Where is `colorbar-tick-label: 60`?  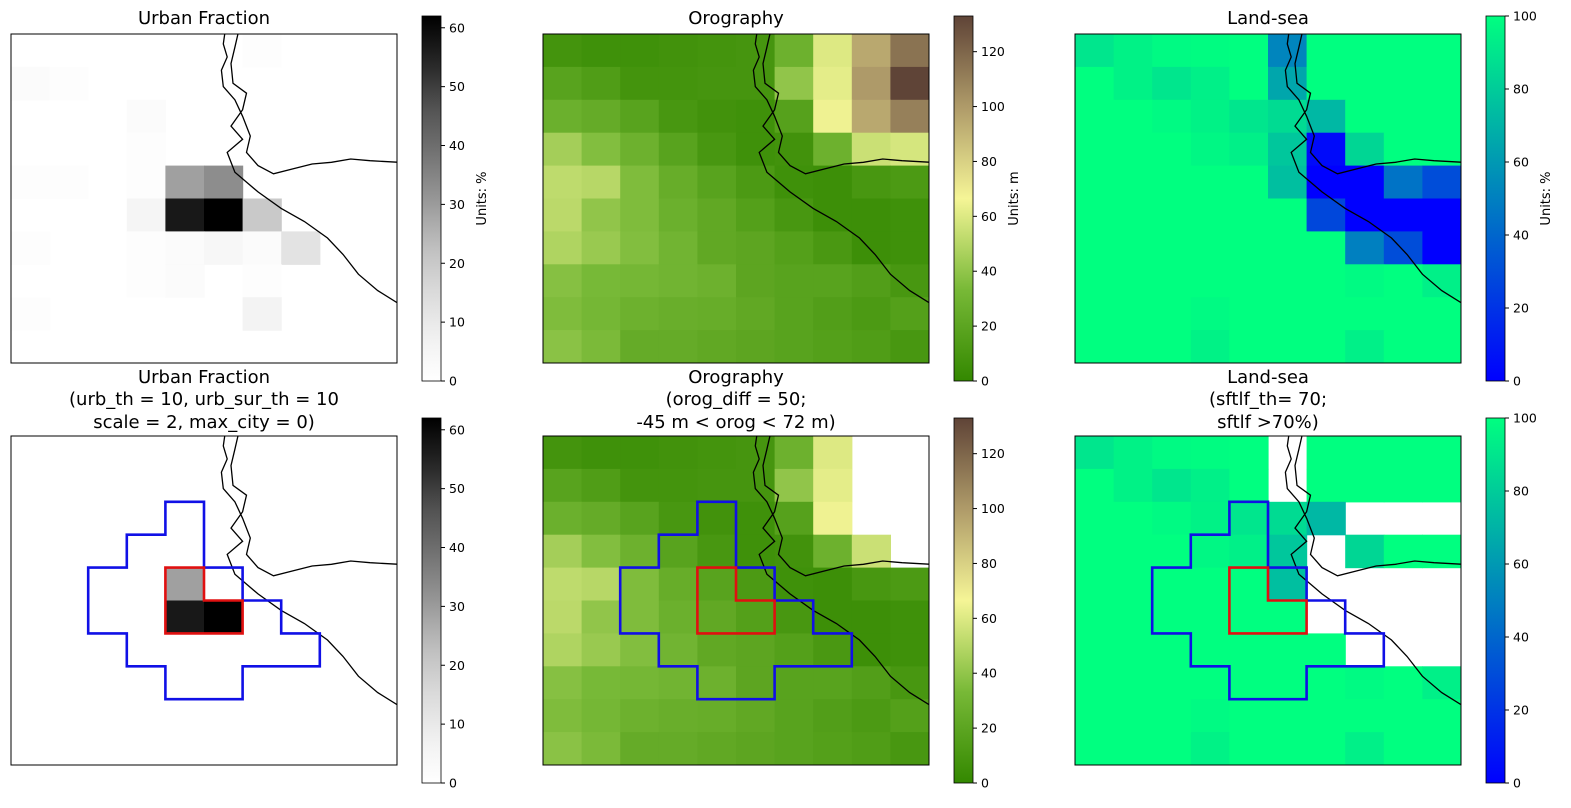 colorbar-tick-label: 60 is located at coordinates (989, 618).